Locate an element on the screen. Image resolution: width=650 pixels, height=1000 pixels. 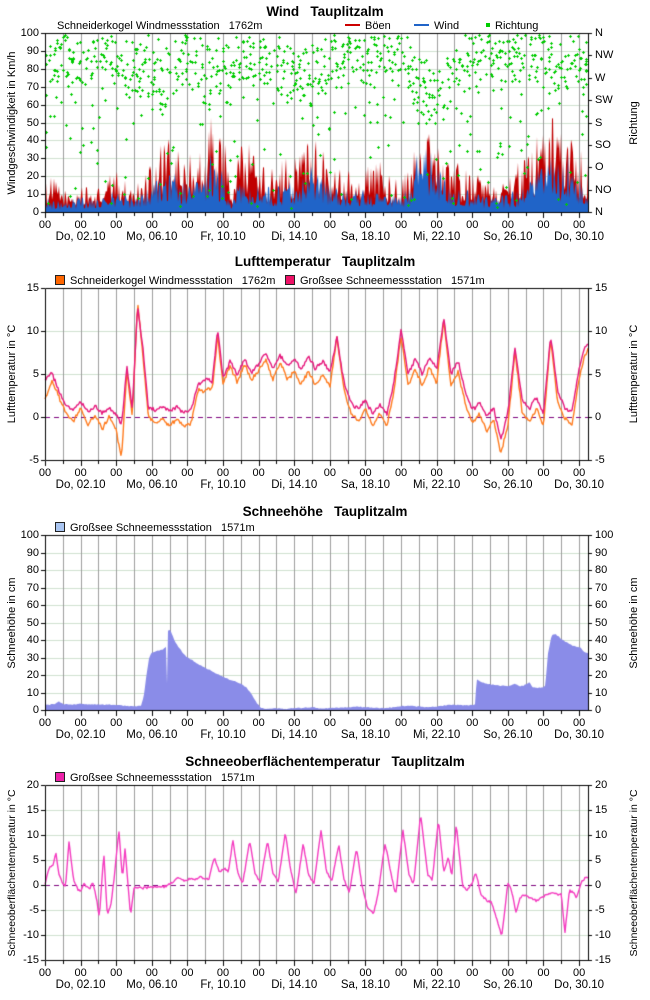
schneiderkogel-square-swatch is located at coordinates (60, 280).